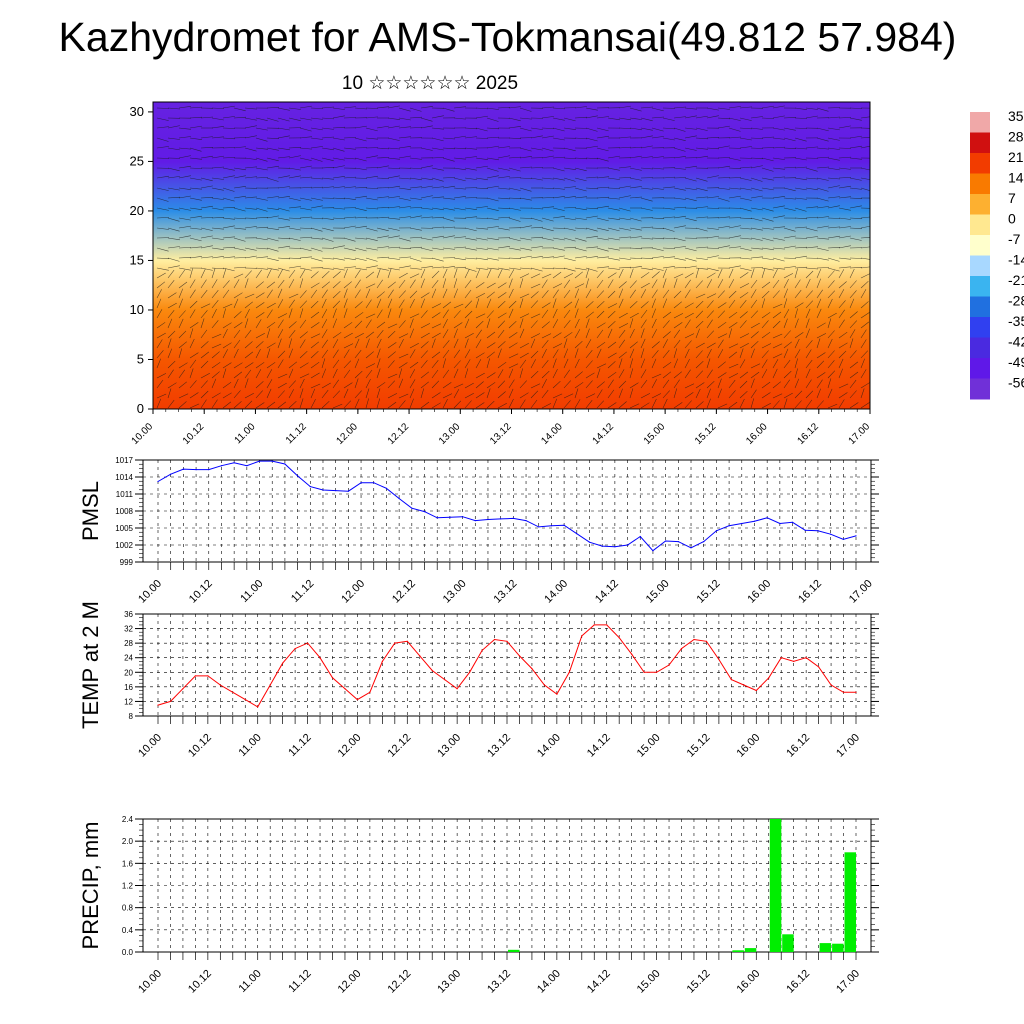  What do you see at coordinates (980, 266) in the screenshot?
I see `colorbar-swatch` at bounding box center [980, 266].